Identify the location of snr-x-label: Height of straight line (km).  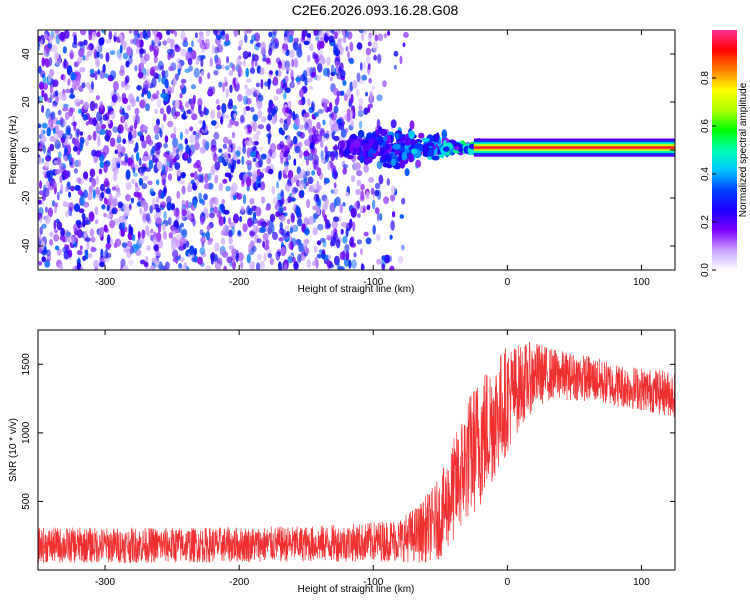
(356, 589).